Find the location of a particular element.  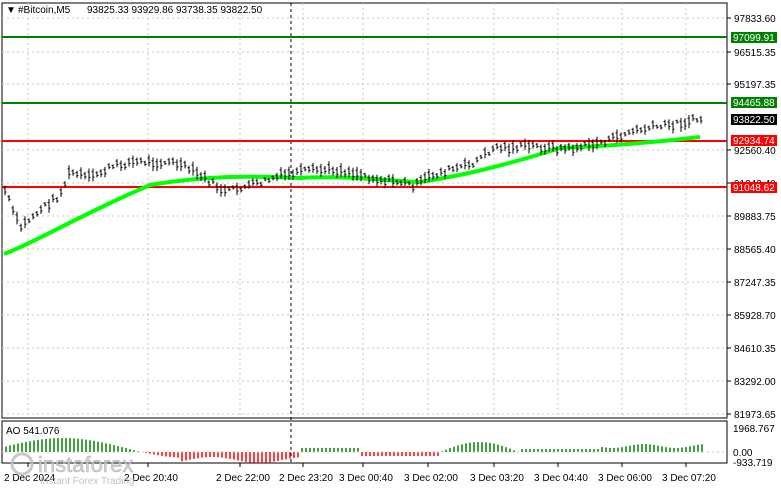

time-tick-label: 3 Dec 00:40 is located at coordinates (366, 478).